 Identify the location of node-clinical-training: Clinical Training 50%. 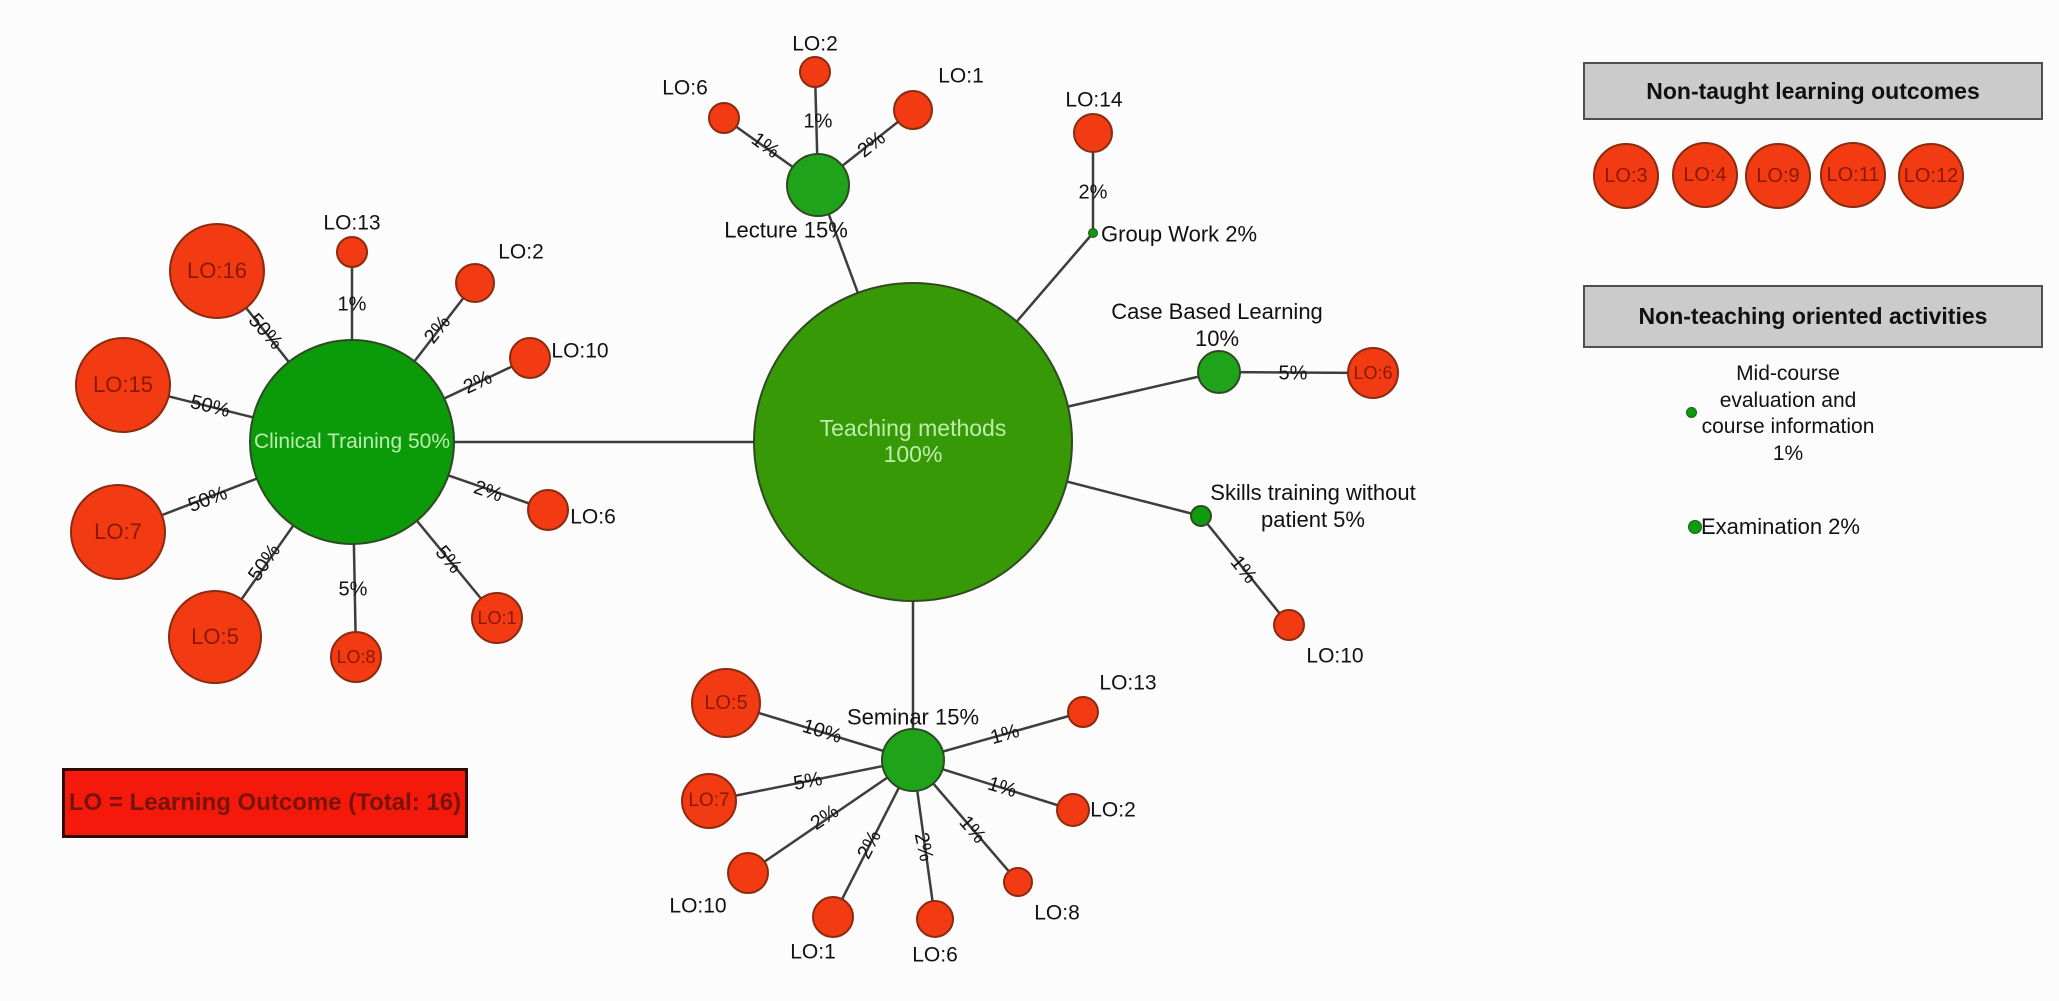
(352, 442).